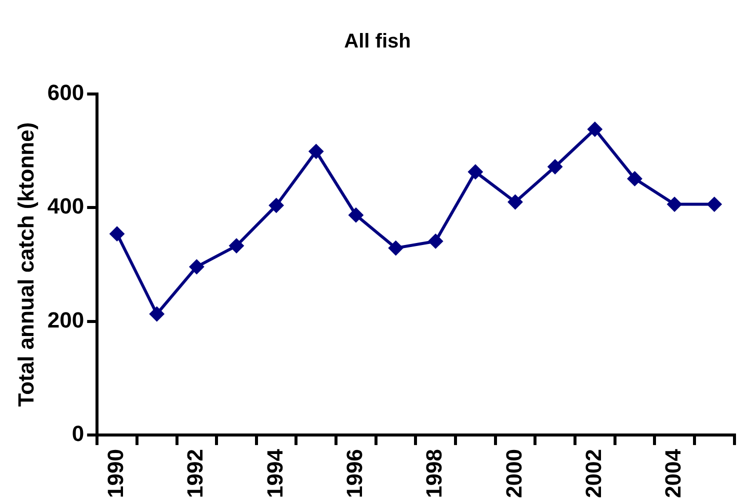  What do you see at coordinates (195, 473) in the screenshot?
I see `x-tick-label: 1992` at bounding box center [195, 473].